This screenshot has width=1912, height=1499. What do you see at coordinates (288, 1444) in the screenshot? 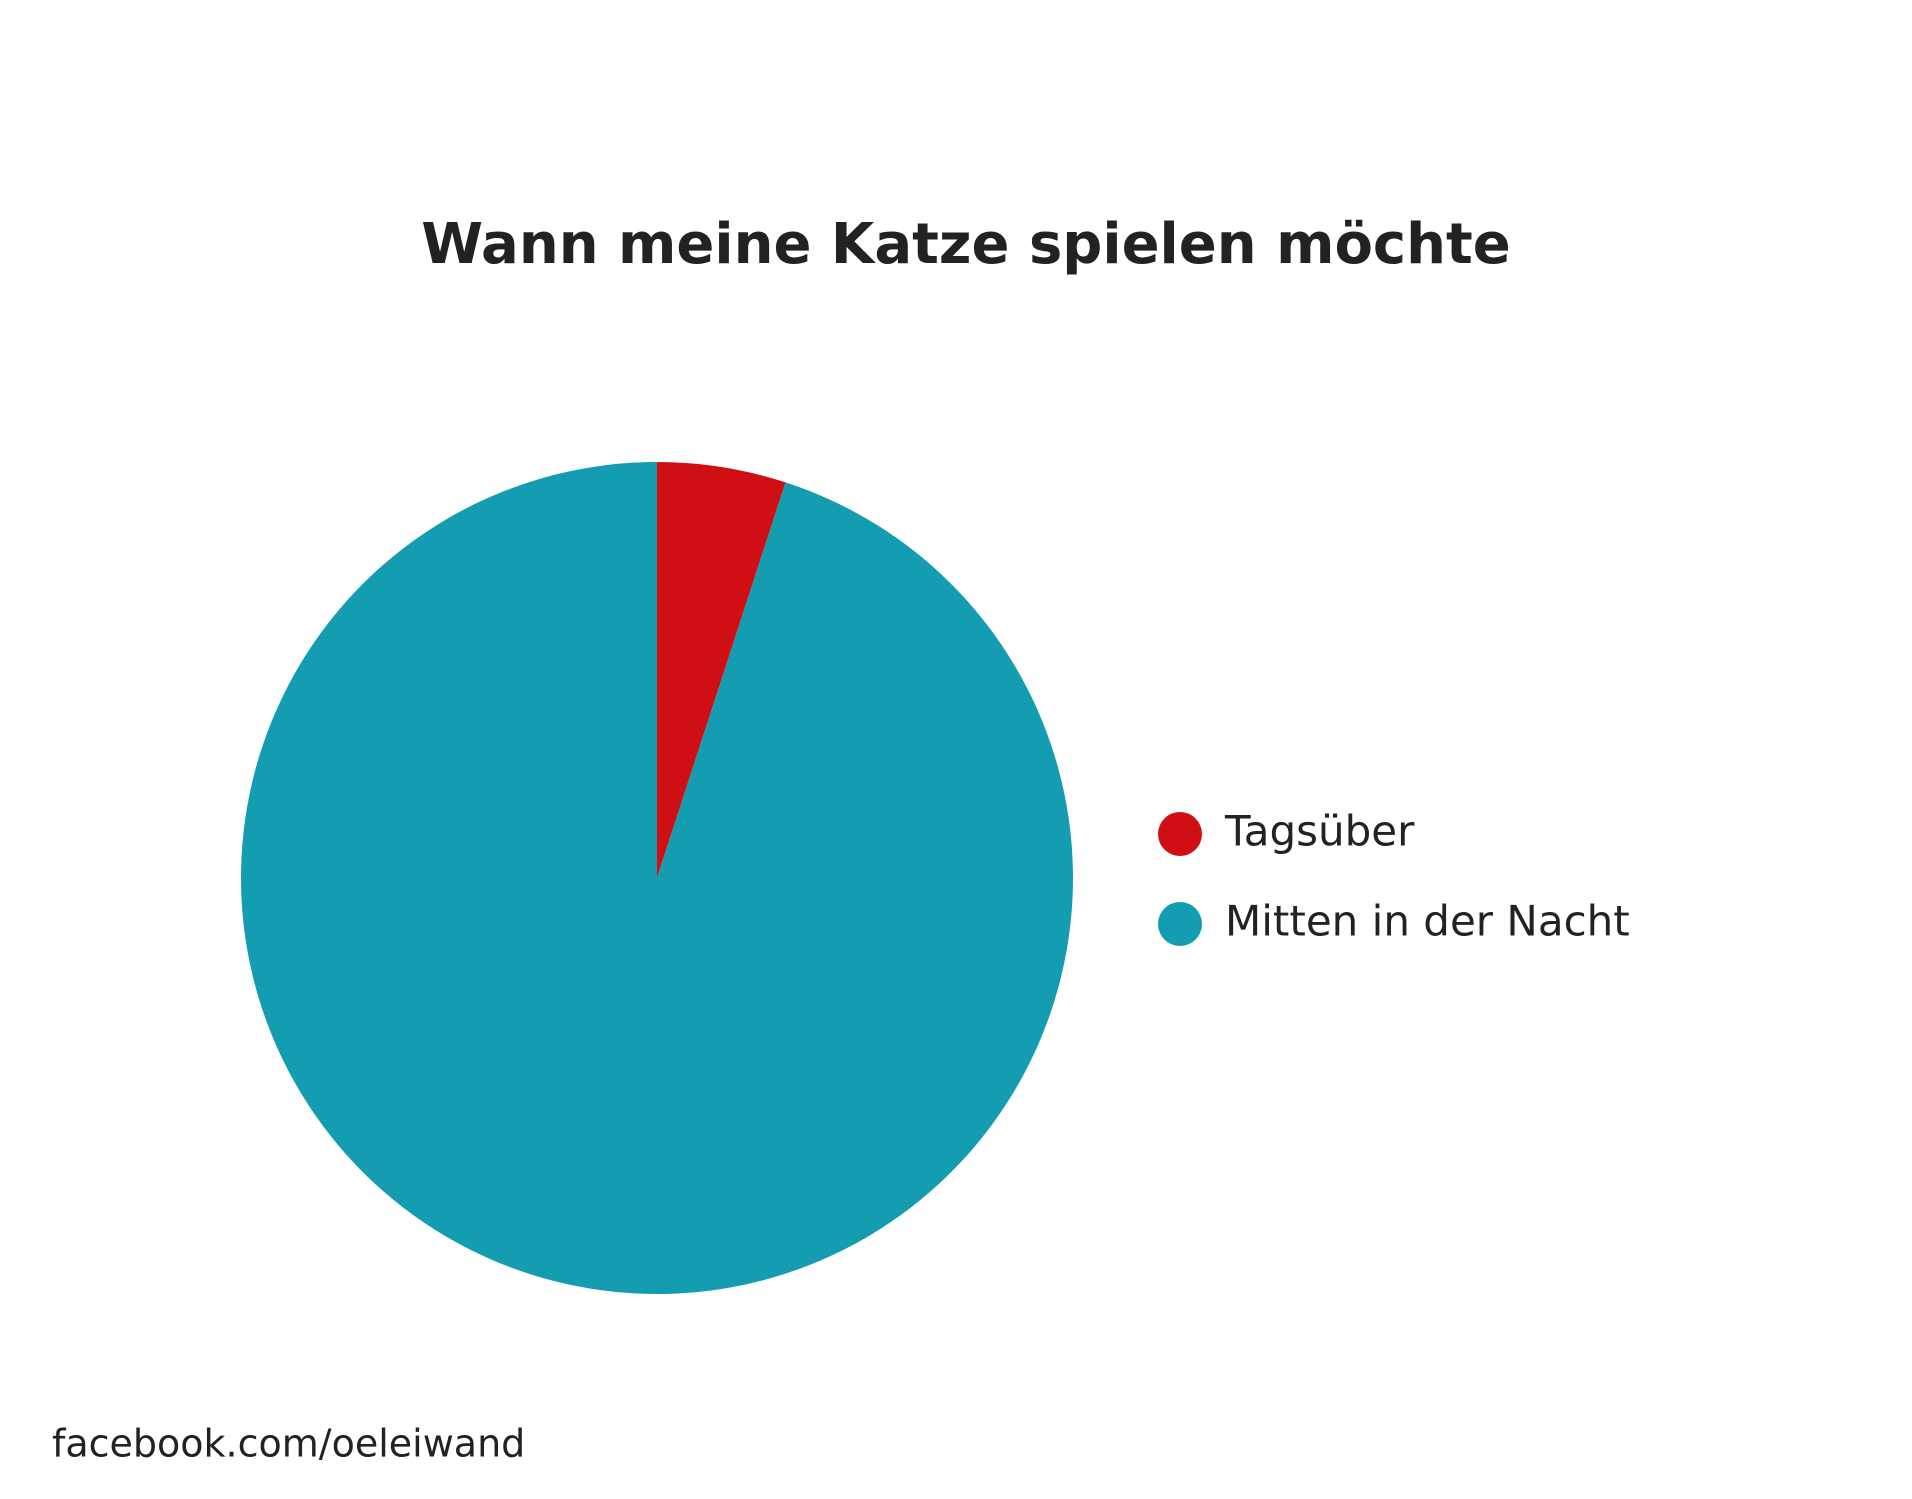
I see `source-note: facebook.com/oeleiwand` at bounding box center [288, 1444].